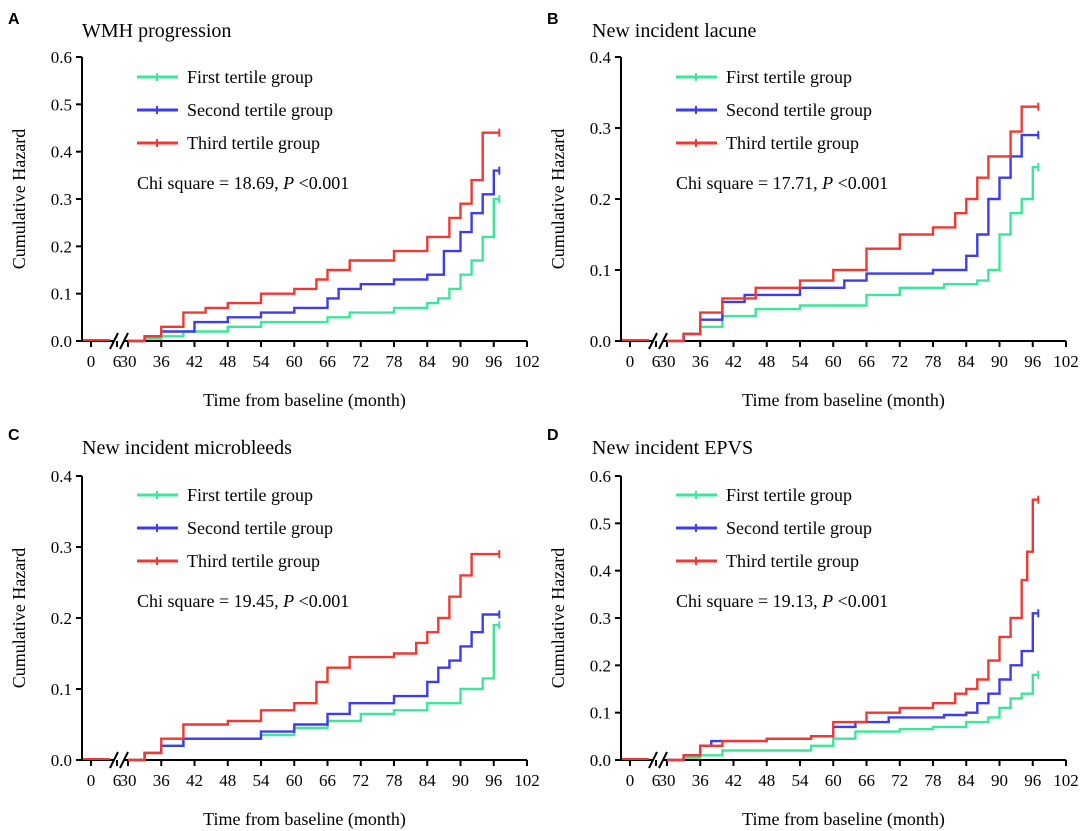  I want to click on panel-letter: B, so click(553, 19).